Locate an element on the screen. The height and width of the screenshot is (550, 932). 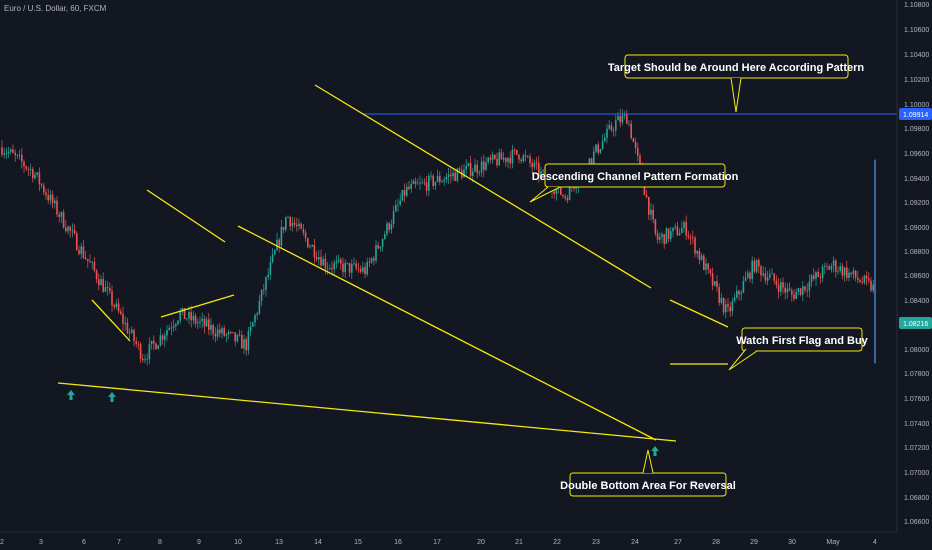
annotation-box is located at coordinates (635, 175).